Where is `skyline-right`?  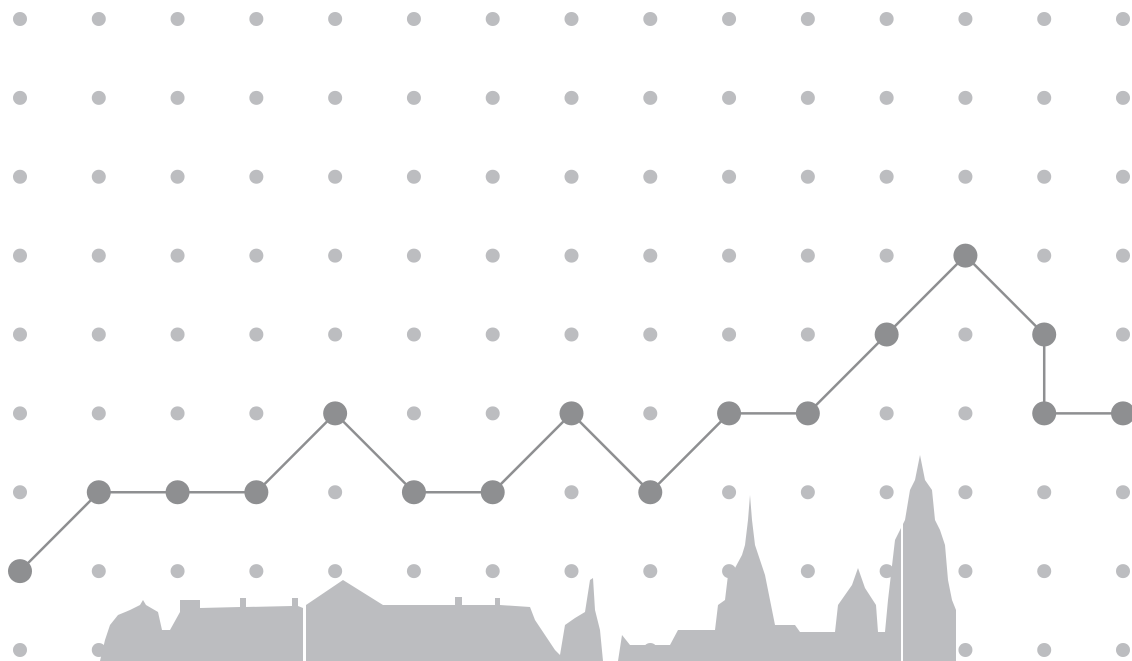
skyline-right is located at coordinates (787, 558).